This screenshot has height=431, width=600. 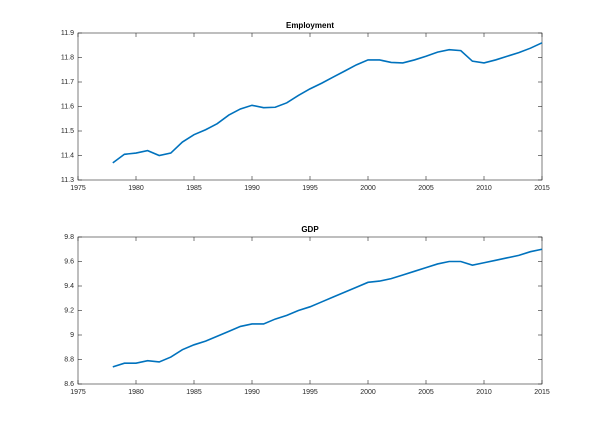 I want to click on y-tick-label: 11.6, so click(x=67, y=106).